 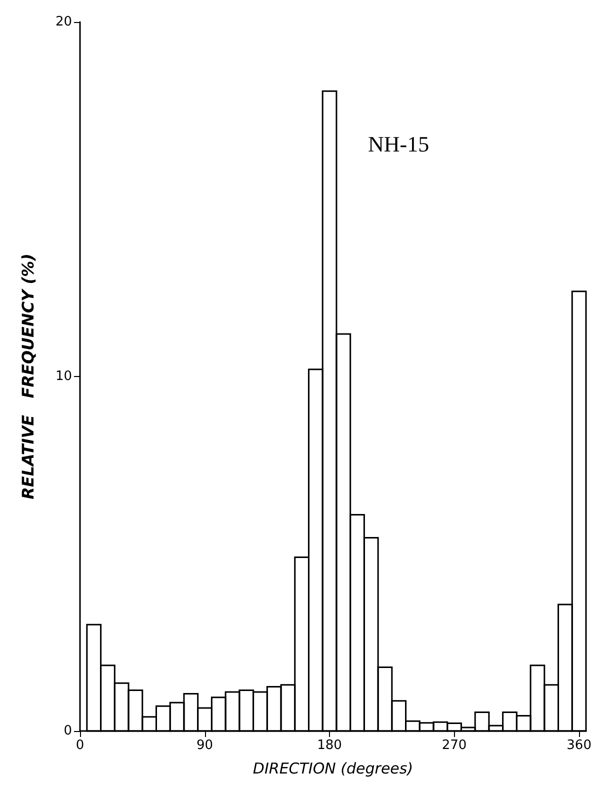 I want to click on x-tick-label: 180, so click(x=329, y=745).